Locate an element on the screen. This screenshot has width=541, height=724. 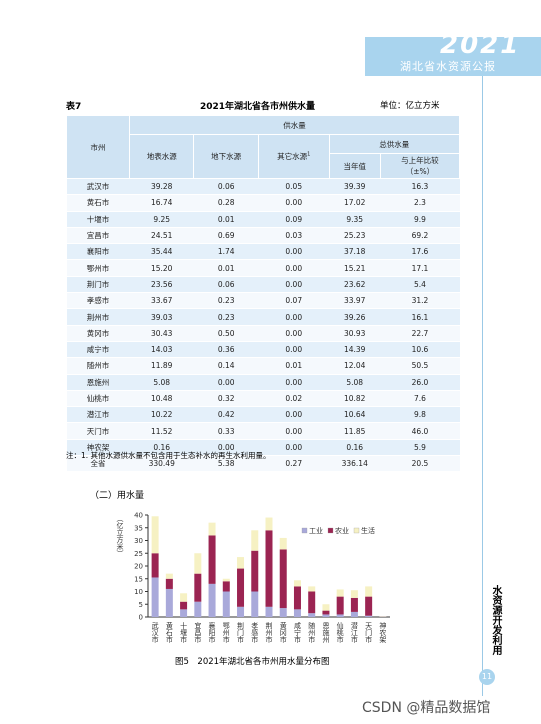
table-row: 黄石市 16.74 0.28 0.00 17.02 2.3 is located at coordinates (263, 203).